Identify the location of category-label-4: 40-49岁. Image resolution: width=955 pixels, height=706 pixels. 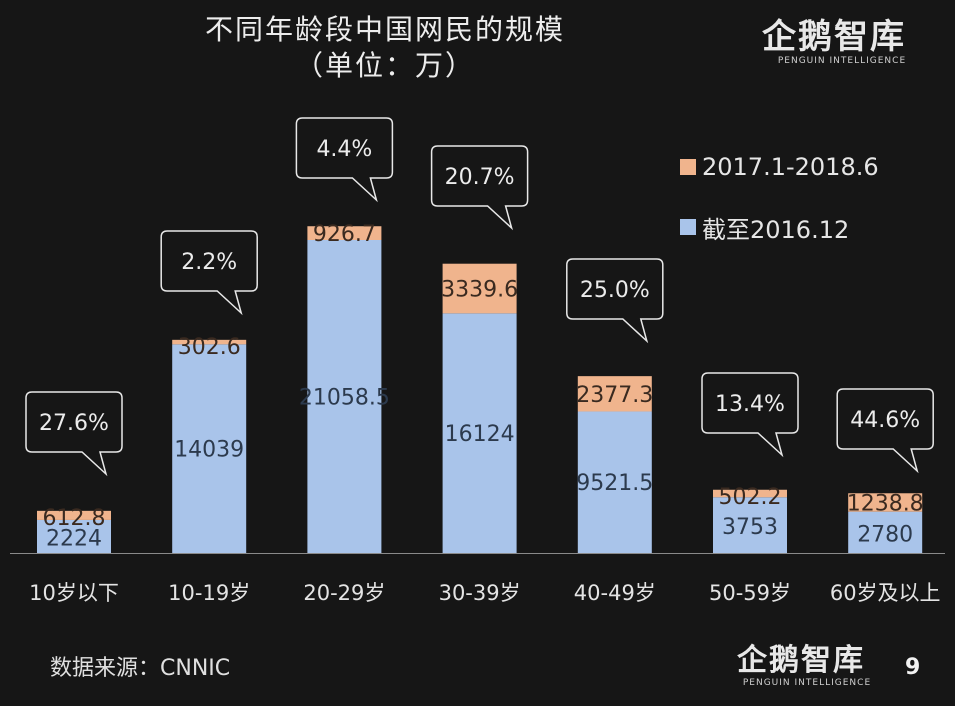
(615, 593).